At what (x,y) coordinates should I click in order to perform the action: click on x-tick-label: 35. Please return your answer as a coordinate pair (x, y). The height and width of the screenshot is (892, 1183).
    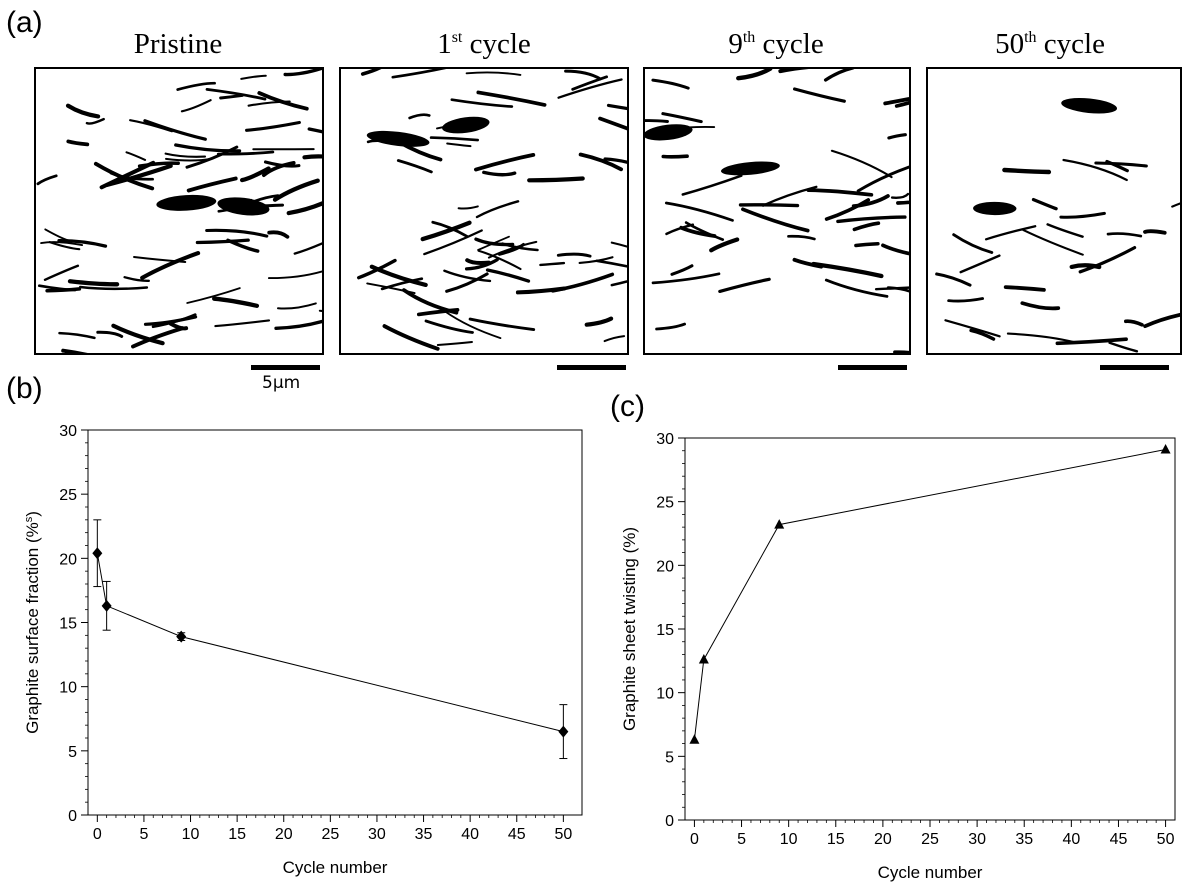
    Looking at the image, I should click on (424, 834).